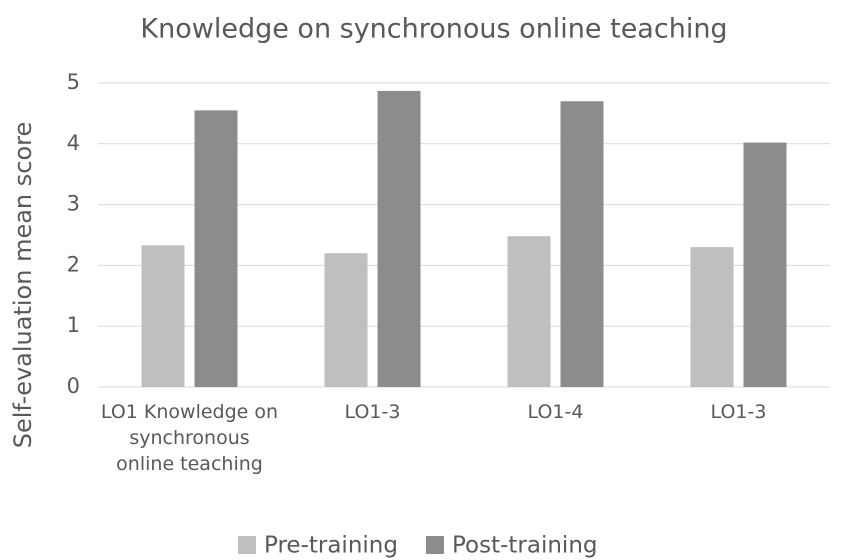  Describe the element at coordinates (73, 204) in the screenshot. I see `y-tick-label: 3` at that location.